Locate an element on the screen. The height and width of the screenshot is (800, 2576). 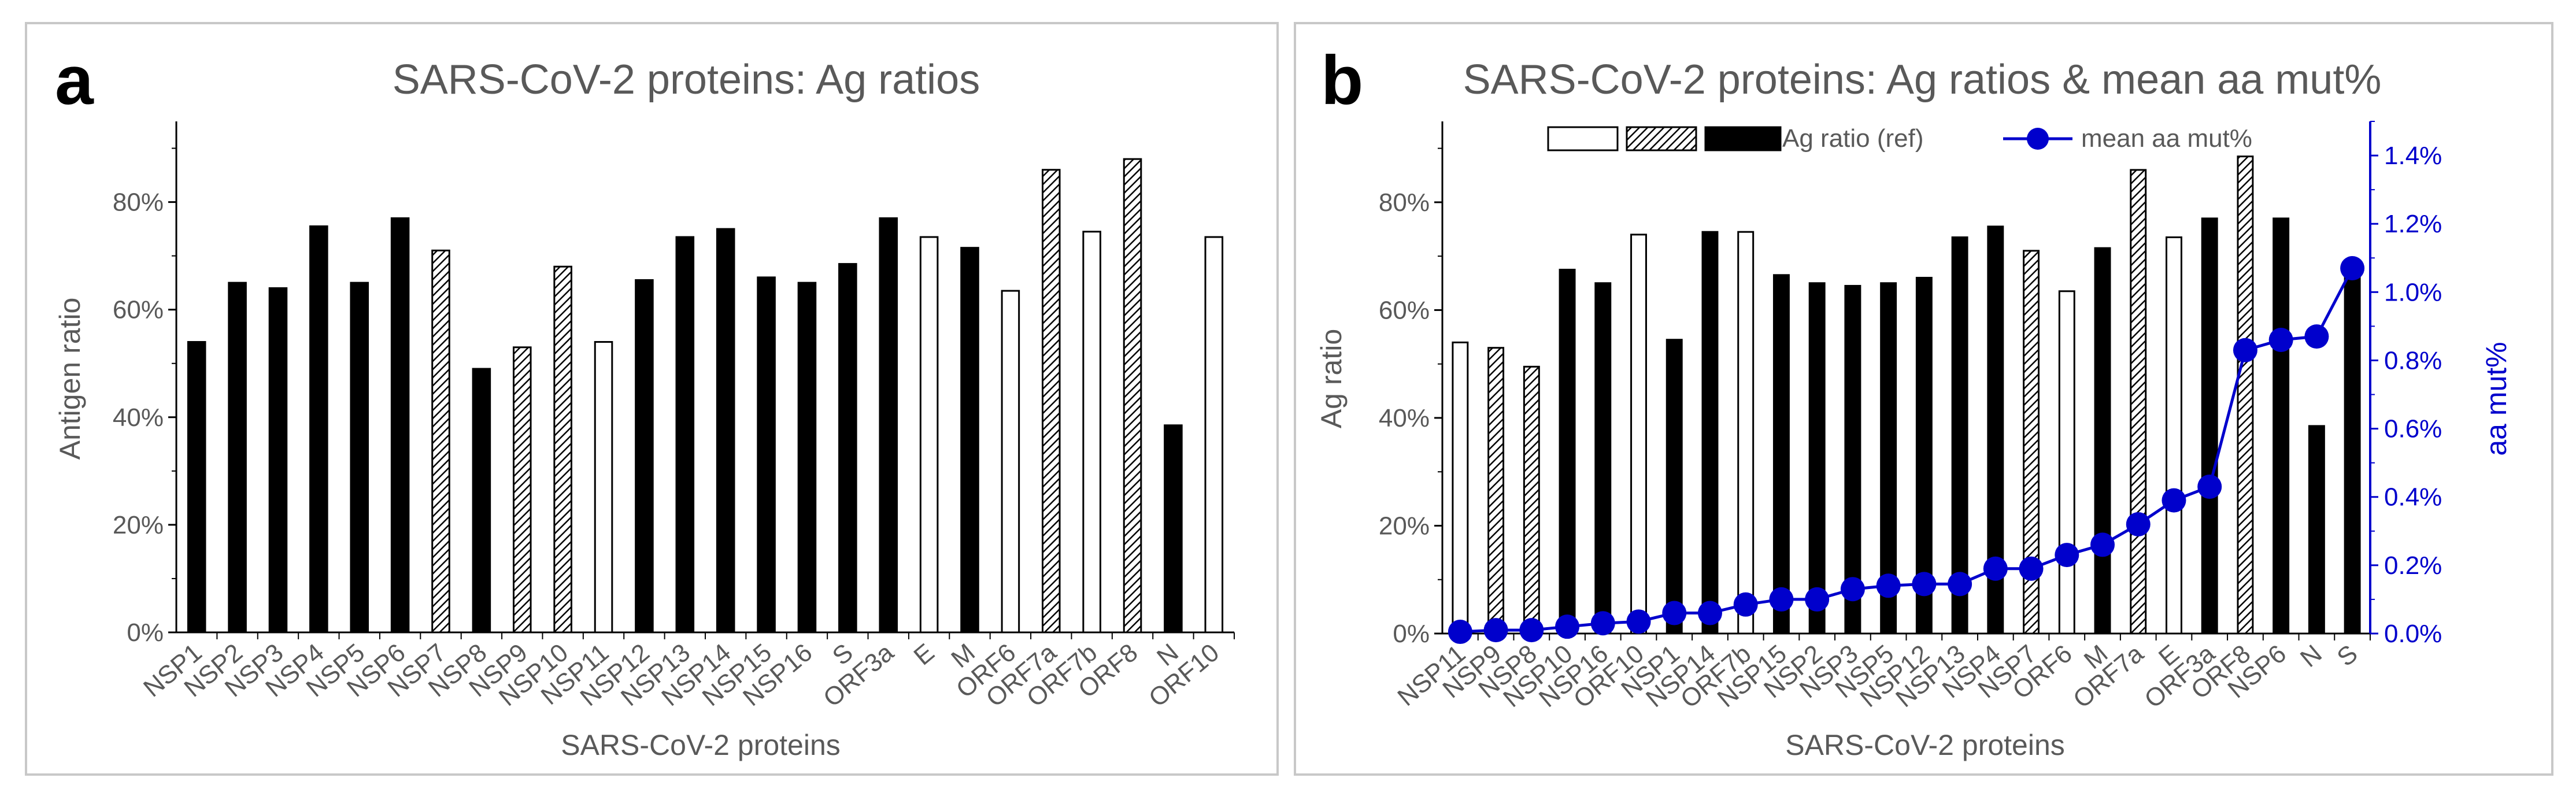
panel-b-mut-point-nsp9 is located at coordinates (1495, 631).